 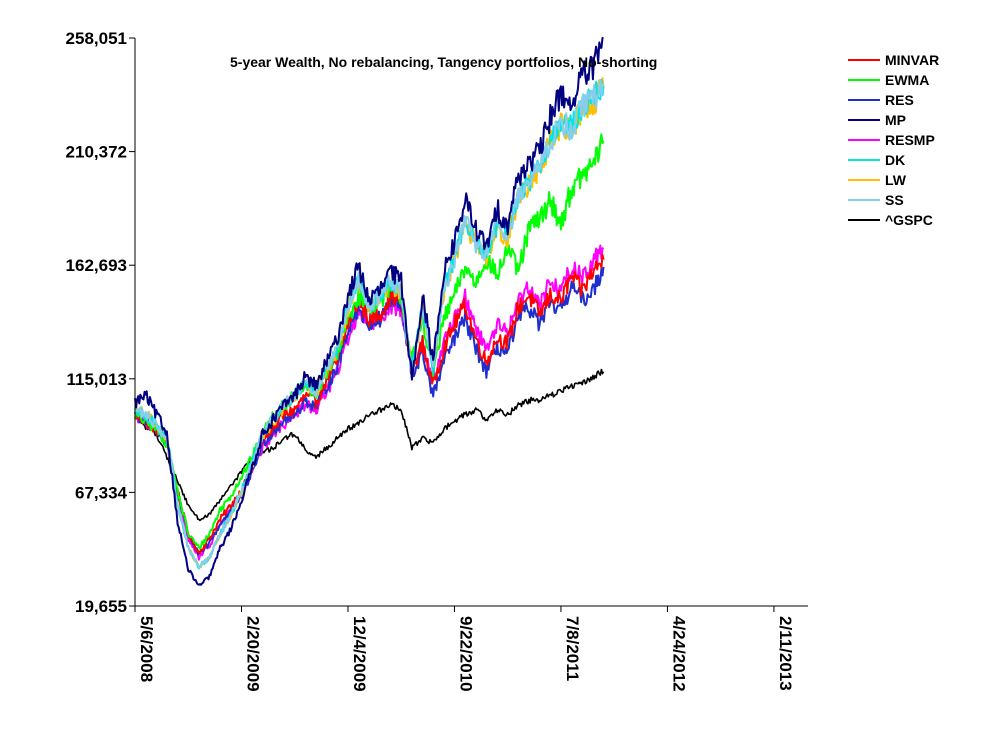 What do you see at coordinates (359, 654) in the screenshot?
I see `x-tick-label: 12/4/2009` at bounding box center [359, 654].